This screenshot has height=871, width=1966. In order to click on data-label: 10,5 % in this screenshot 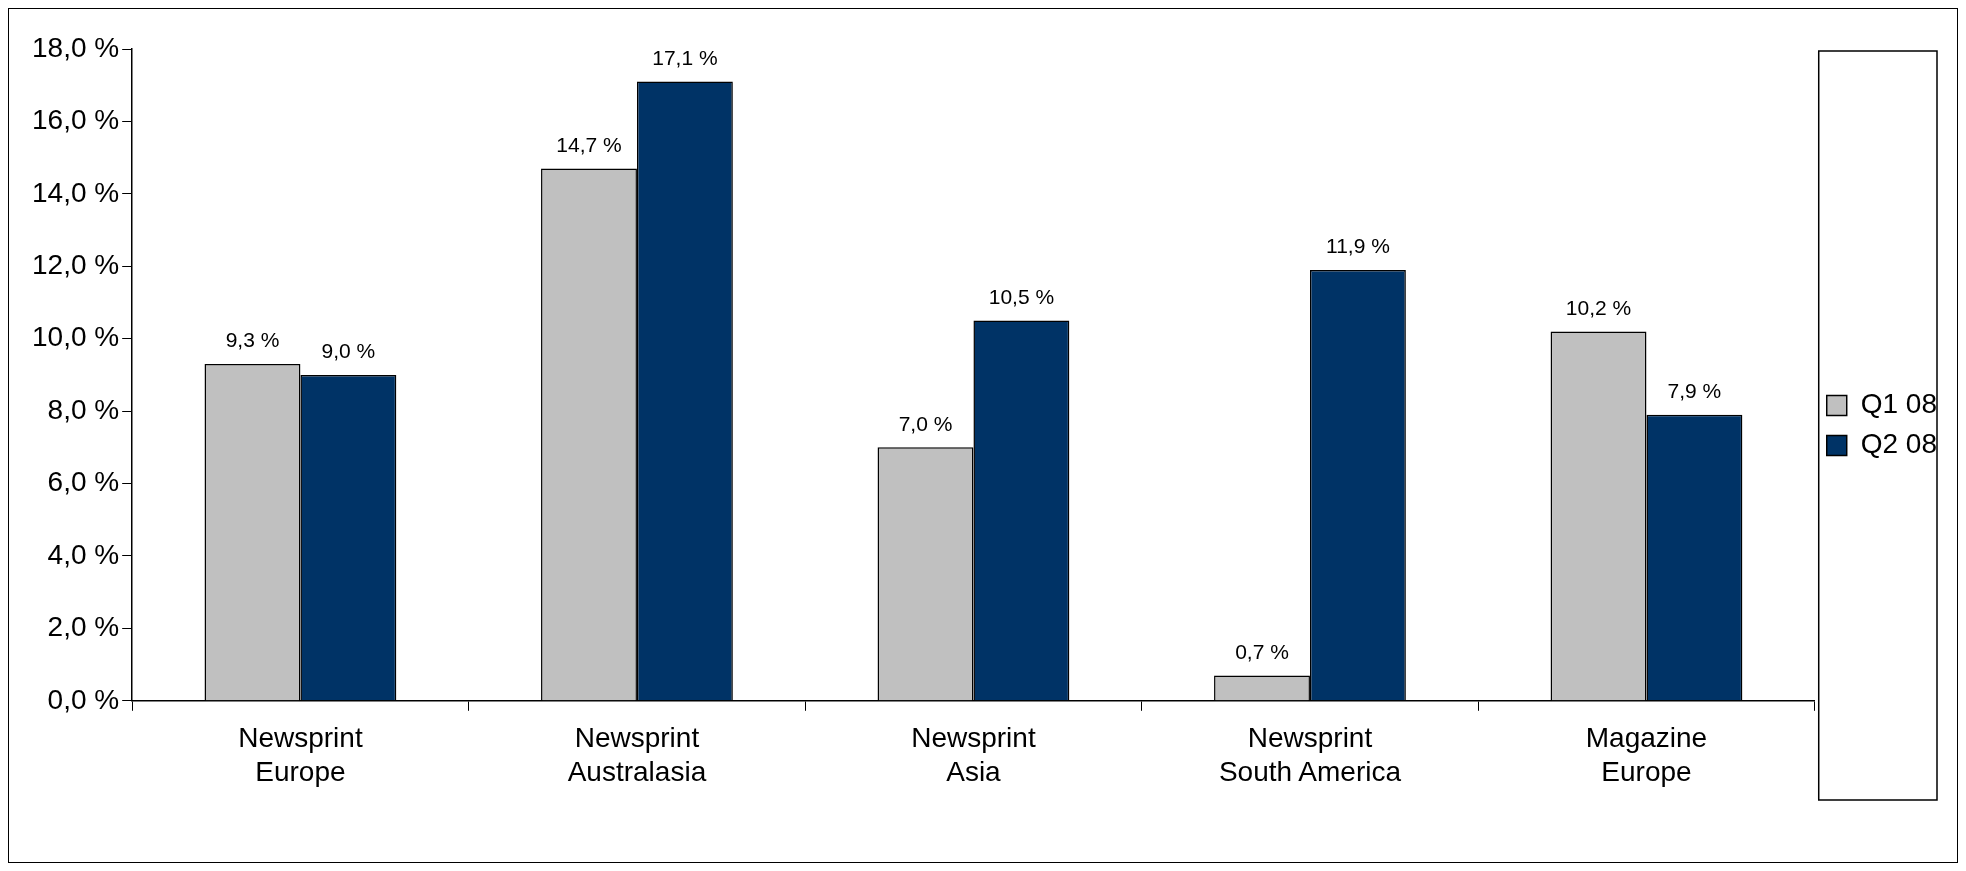, I will do `click(1021, 296)`.